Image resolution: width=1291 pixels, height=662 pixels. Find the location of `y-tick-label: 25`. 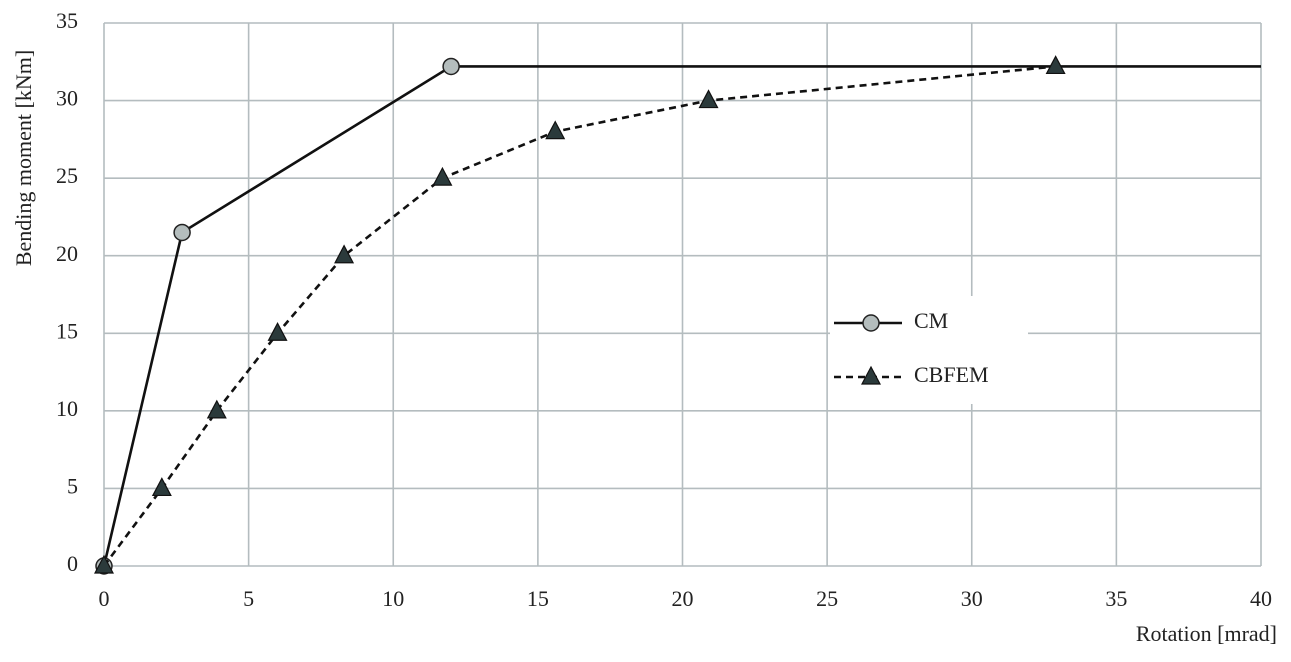

y-tick-label: 25 is located at coordinates (67, 175).